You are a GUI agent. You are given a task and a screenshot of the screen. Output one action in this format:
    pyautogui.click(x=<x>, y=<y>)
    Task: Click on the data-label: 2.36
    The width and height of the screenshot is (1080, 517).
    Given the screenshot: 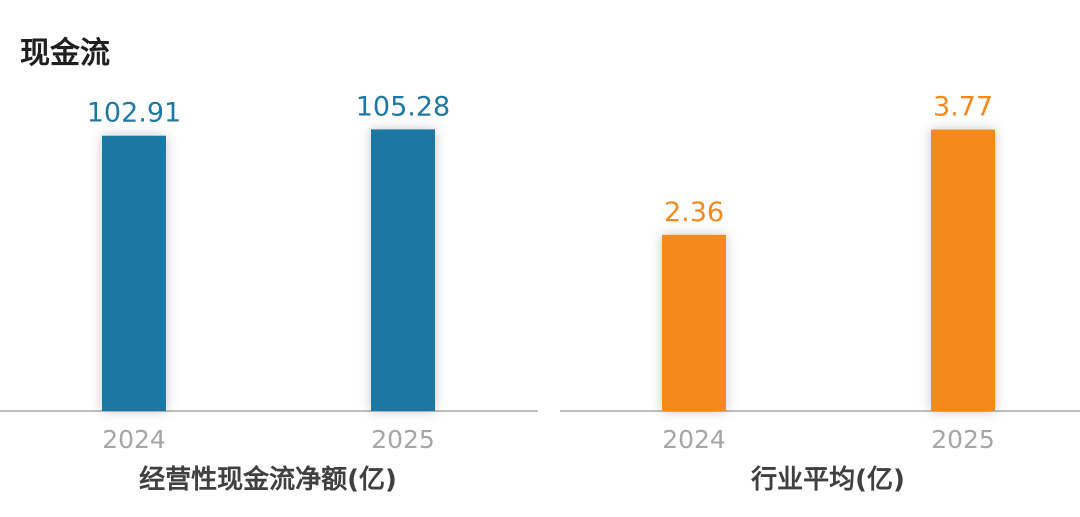 What is the action you would take?
    pyautogui.click(x=694, y=212)
    